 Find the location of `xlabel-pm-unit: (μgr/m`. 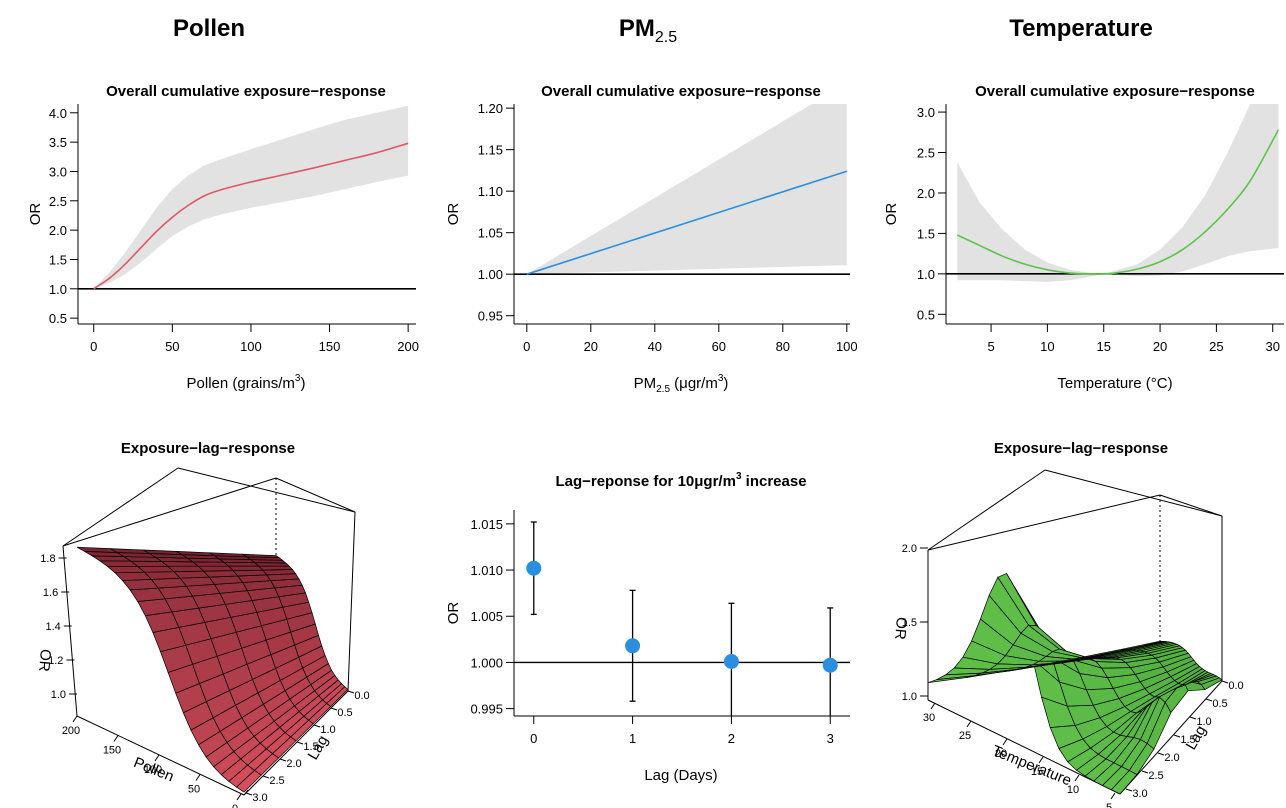

xlabel-pm-unit: (μgr/m is located at coordinates (694, 383).